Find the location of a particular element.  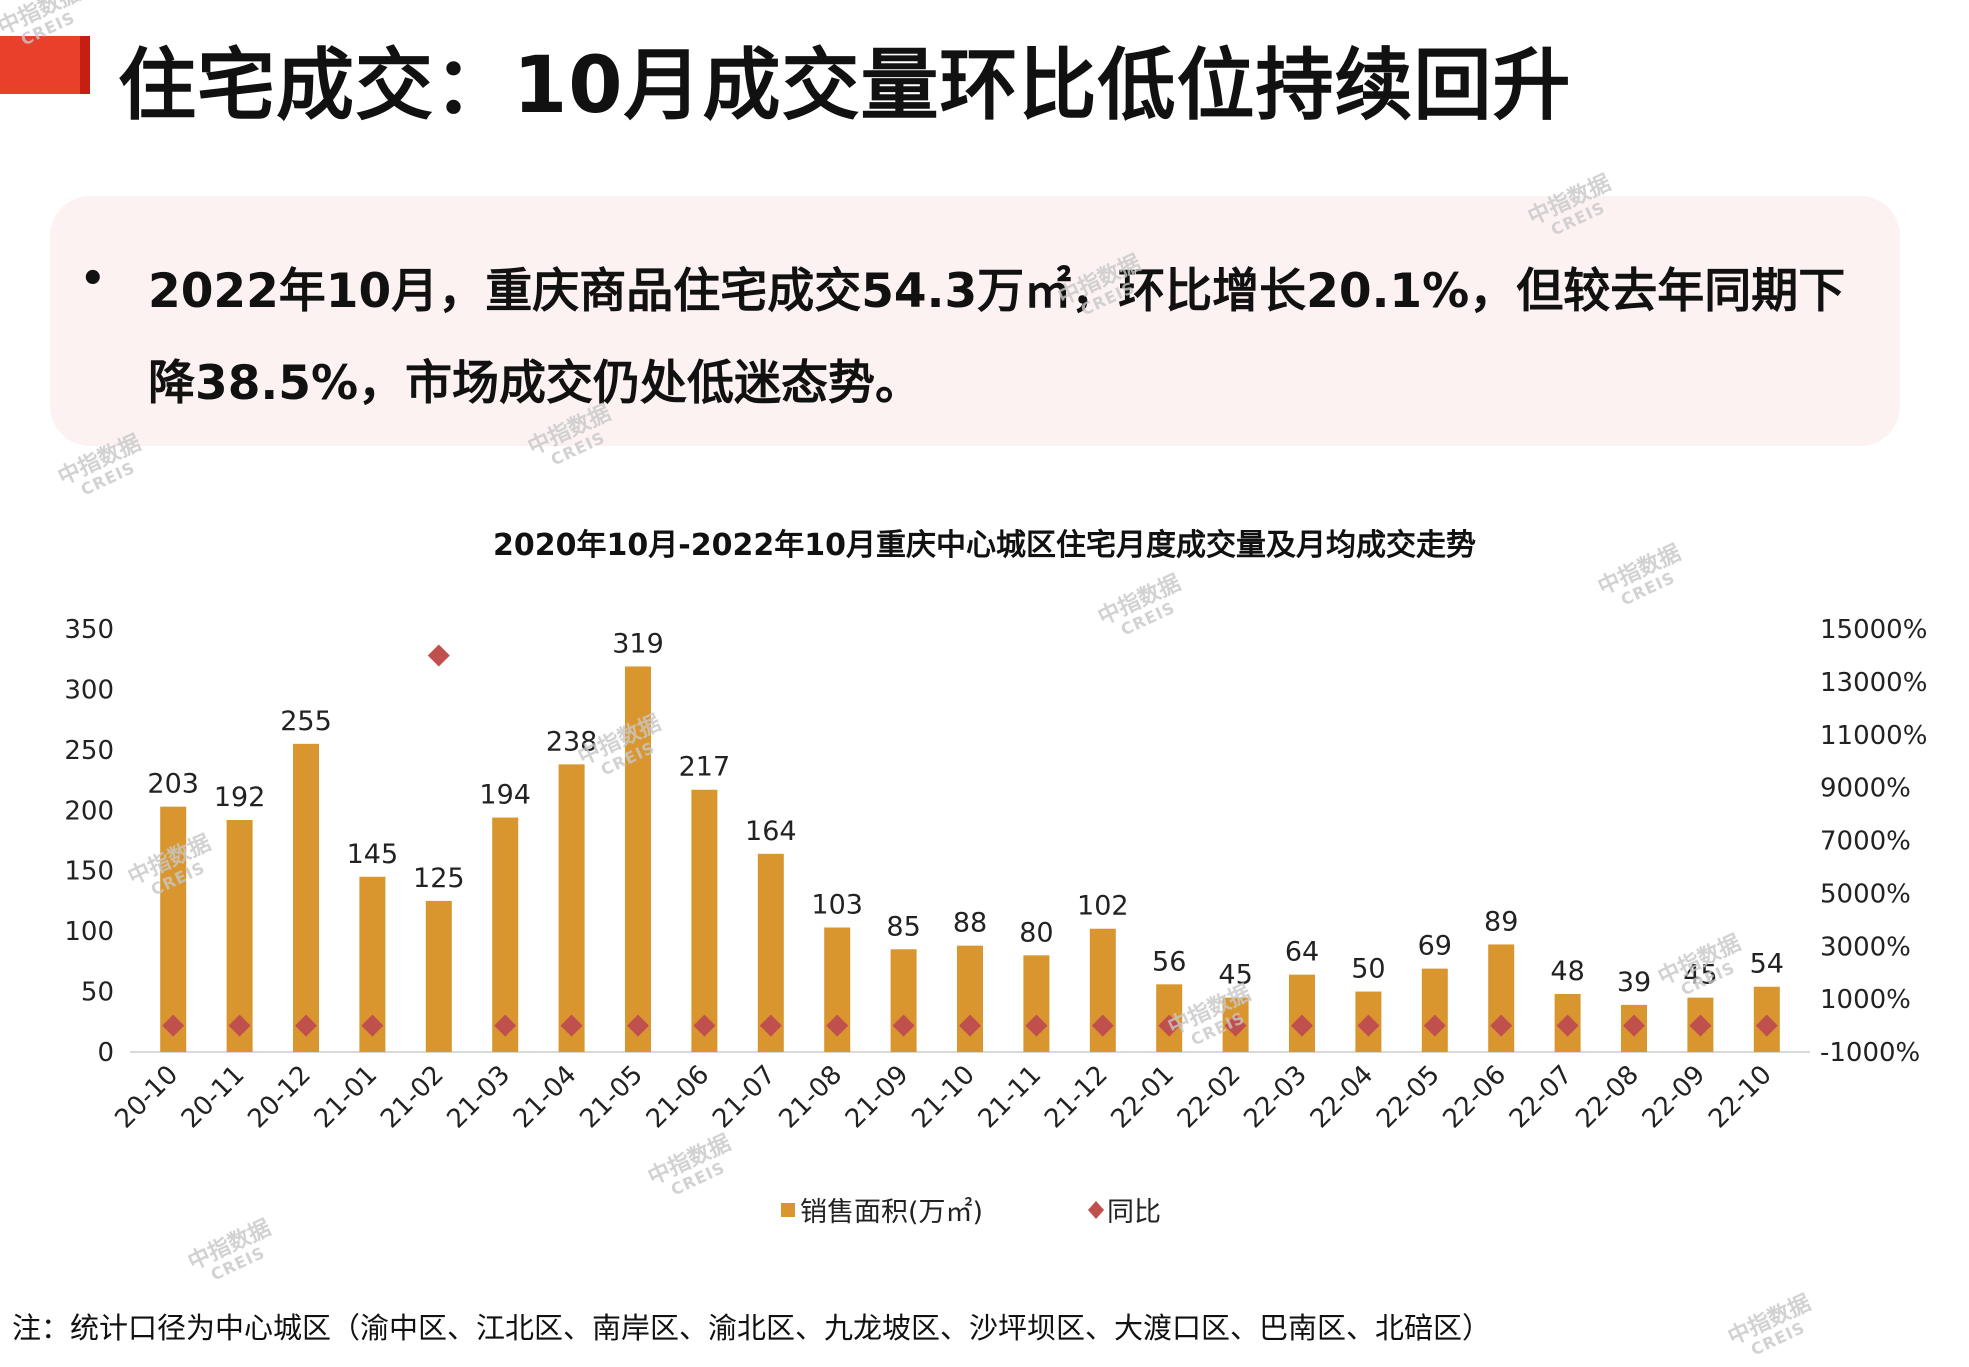

bar-value-label: 217 is located at coordinates (705, 767).